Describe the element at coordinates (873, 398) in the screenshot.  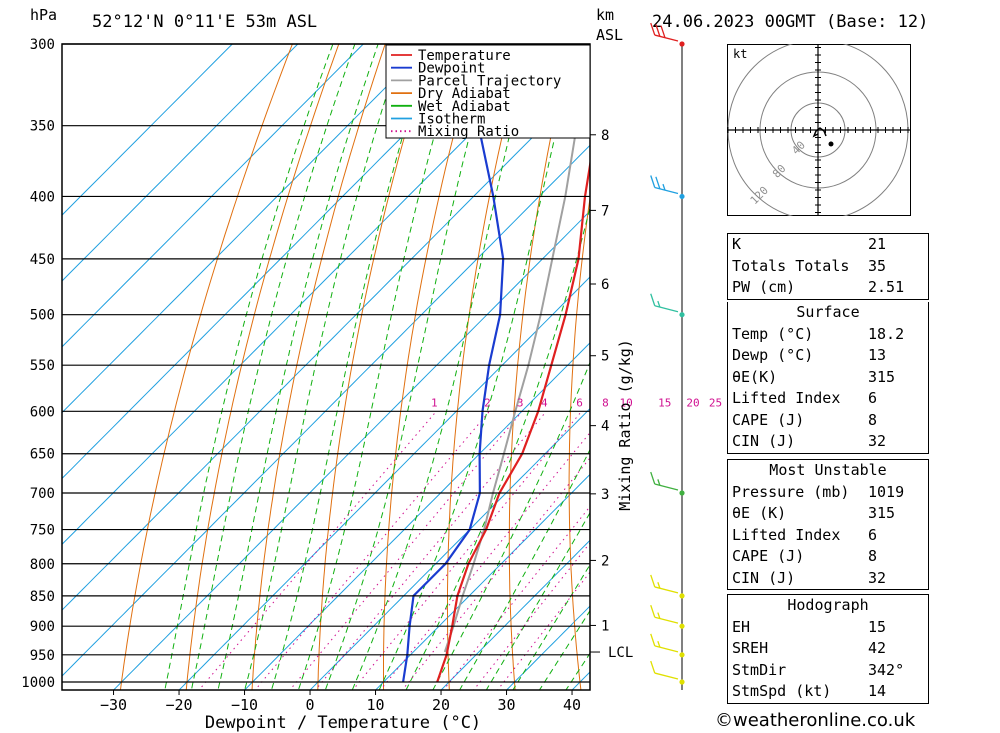
I see `surface-value: 6` at that location.